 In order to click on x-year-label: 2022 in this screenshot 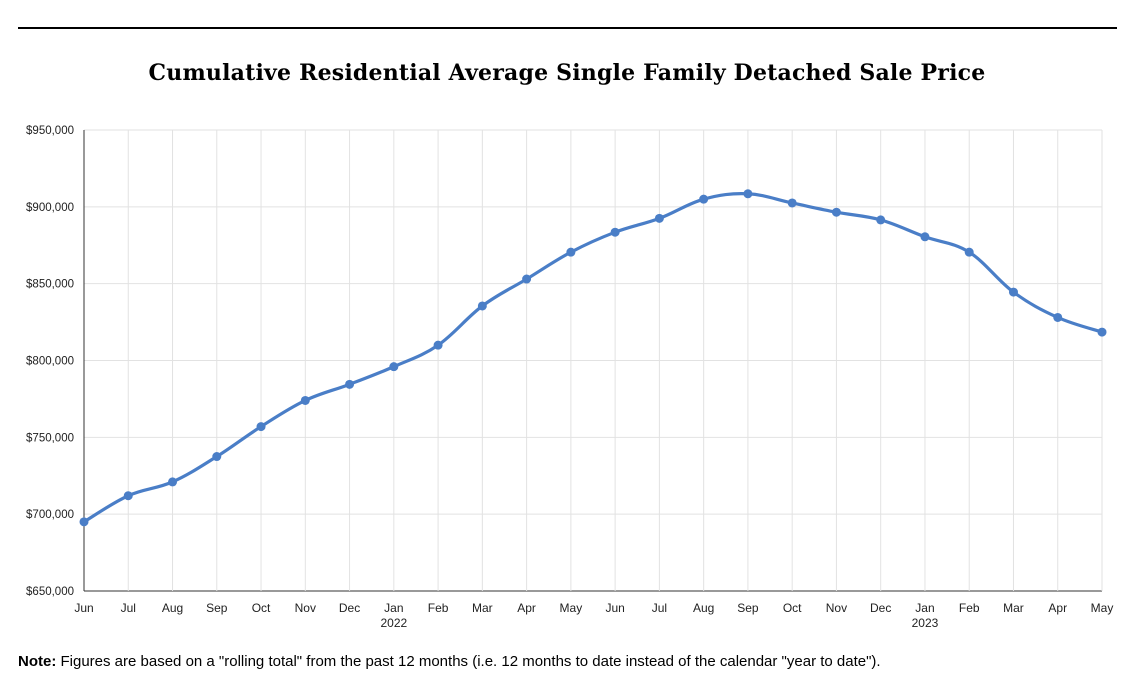, I will do `click(393, 623)`.